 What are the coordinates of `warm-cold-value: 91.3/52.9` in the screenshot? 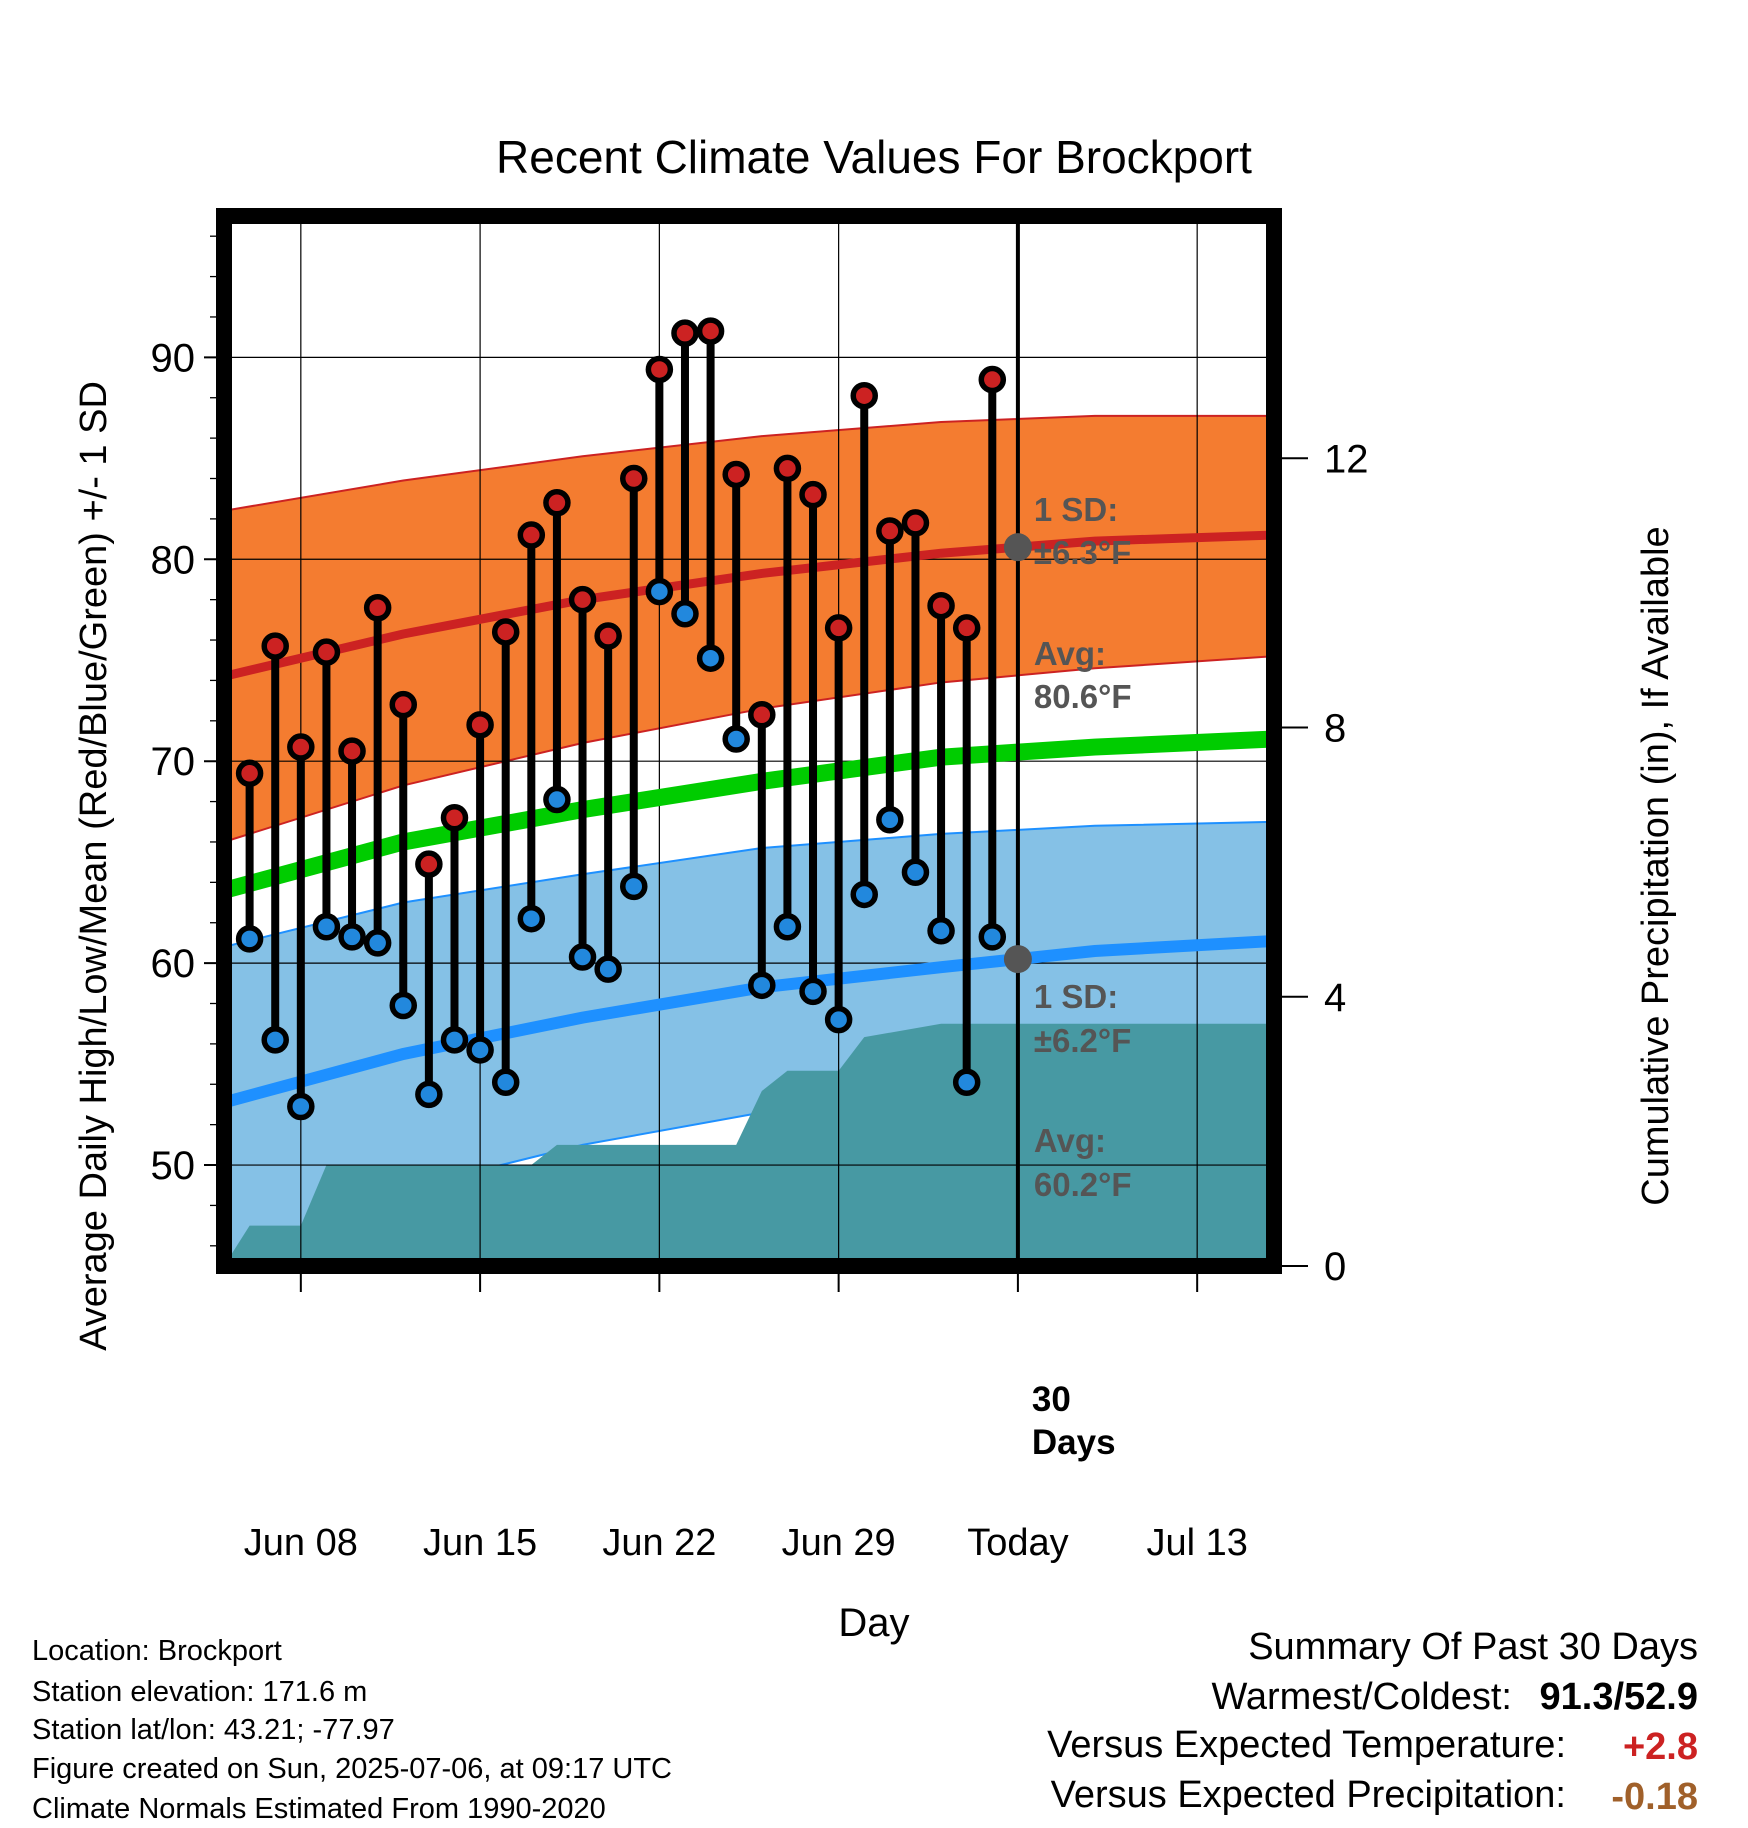 It's located at (1618, 1697).